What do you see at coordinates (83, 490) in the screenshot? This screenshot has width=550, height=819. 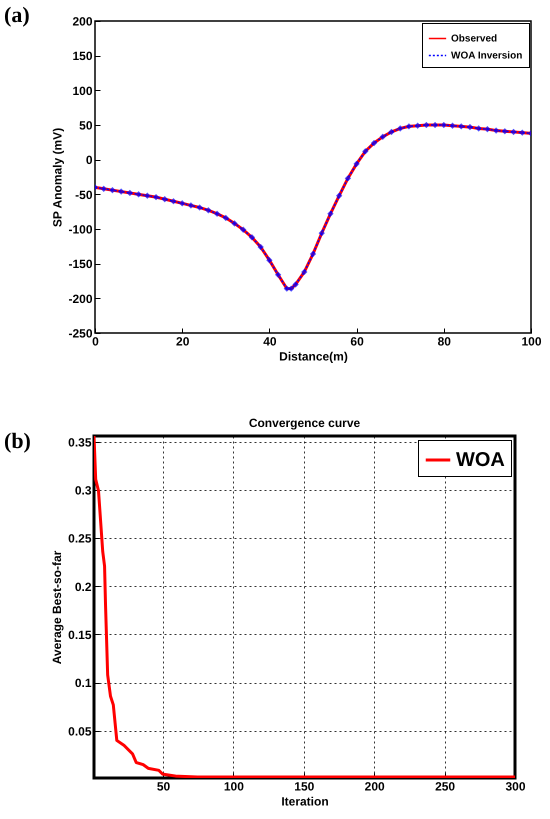 I see `y-tick-label: 0.3` at bounding box center [83, 490].